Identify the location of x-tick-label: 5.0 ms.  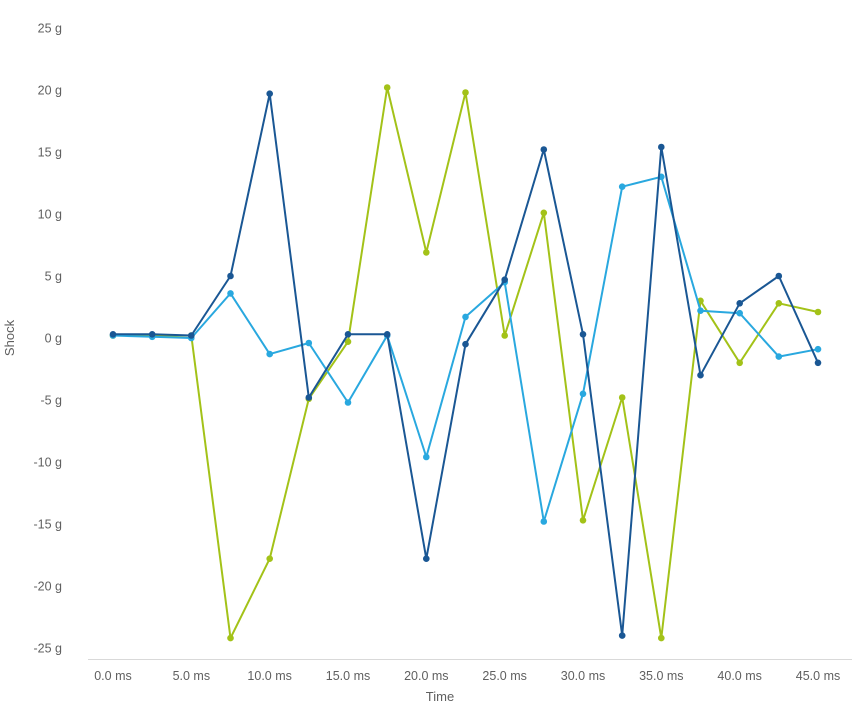
(192, 676).